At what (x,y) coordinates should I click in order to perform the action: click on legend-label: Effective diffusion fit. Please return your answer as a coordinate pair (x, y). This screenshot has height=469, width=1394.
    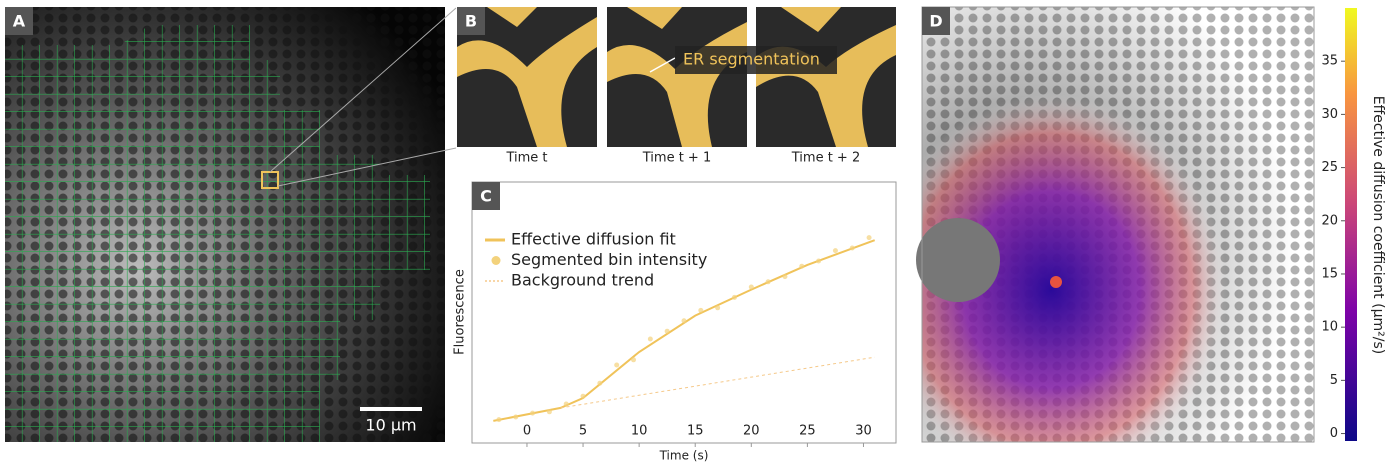
    Looking at the image, I should click on (593, 239).